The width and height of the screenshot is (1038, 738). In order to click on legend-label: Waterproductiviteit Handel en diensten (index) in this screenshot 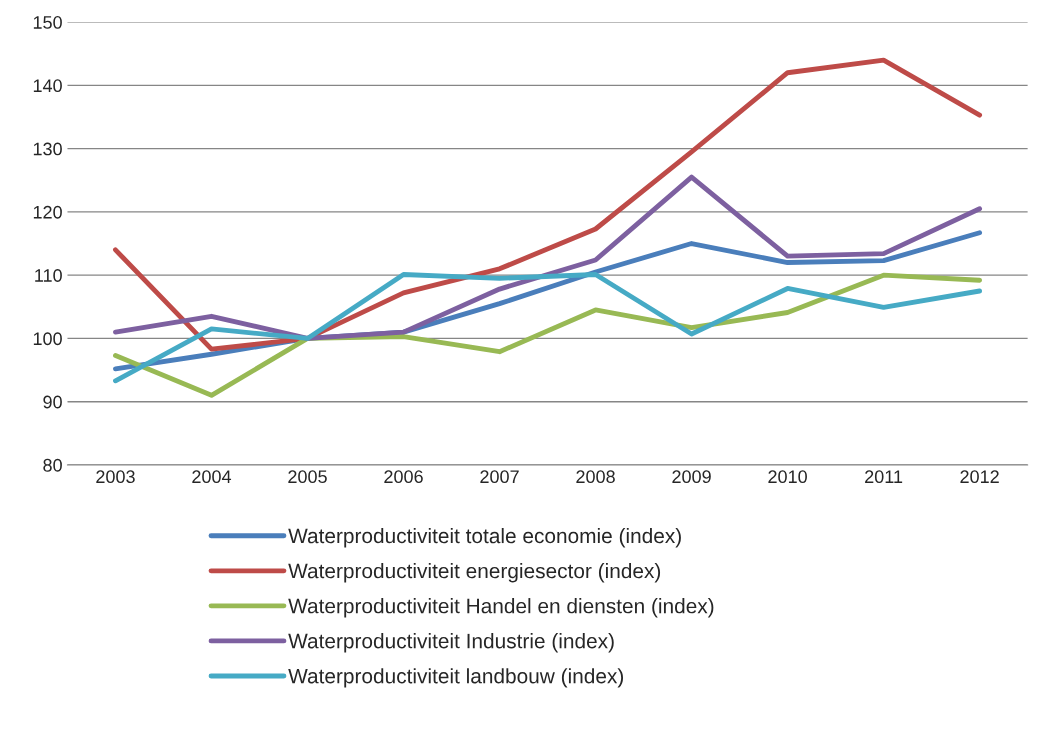, I will do `click(501, 608)`.